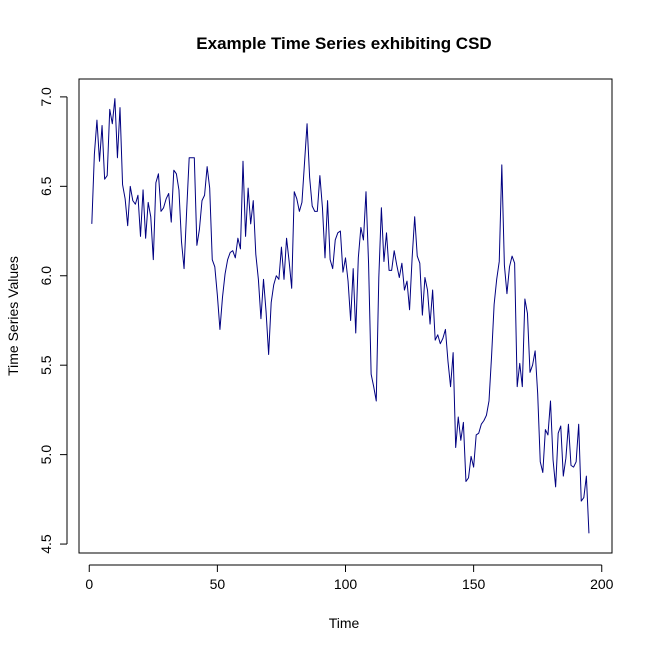  Describe the element at coordinates (343, 43) in the screenshot. I see `chart-title: Example Time Series exhibiting CSD` at that location.